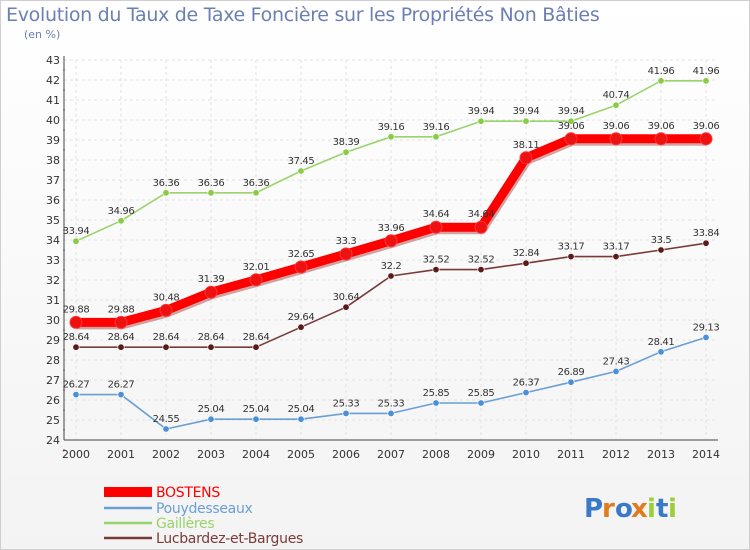 This screenshot has height=550, width=750. I want to click on x-tick-label: 2000, so click(76, 454).